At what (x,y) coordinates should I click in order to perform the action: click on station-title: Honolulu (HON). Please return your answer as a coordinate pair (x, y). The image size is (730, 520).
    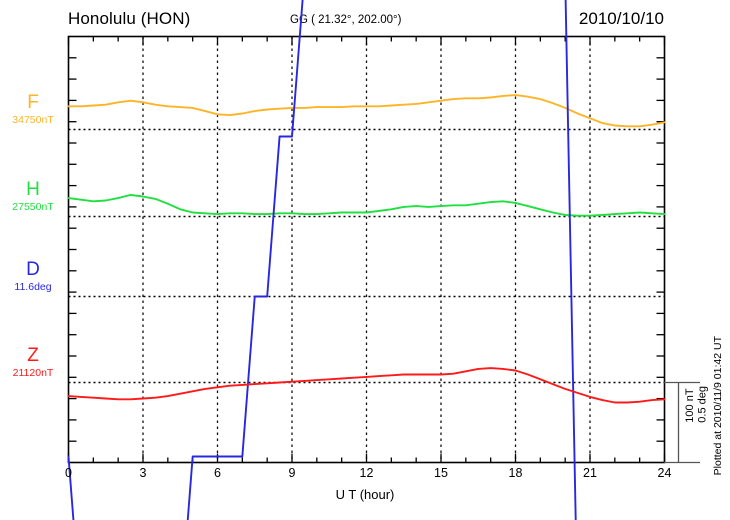
    Looking at the image, I should click on (129, 18).